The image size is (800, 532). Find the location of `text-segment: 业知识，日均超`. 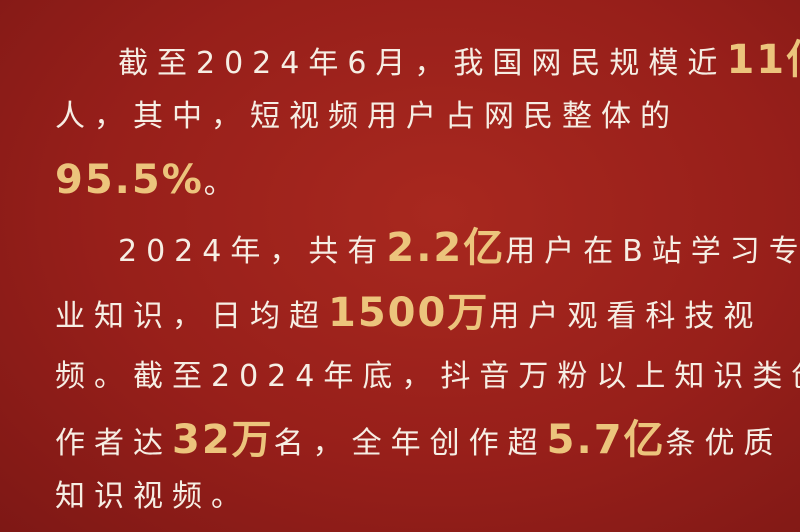

text-segment: 业知识，日均超 is located at coordinates (191, 316).